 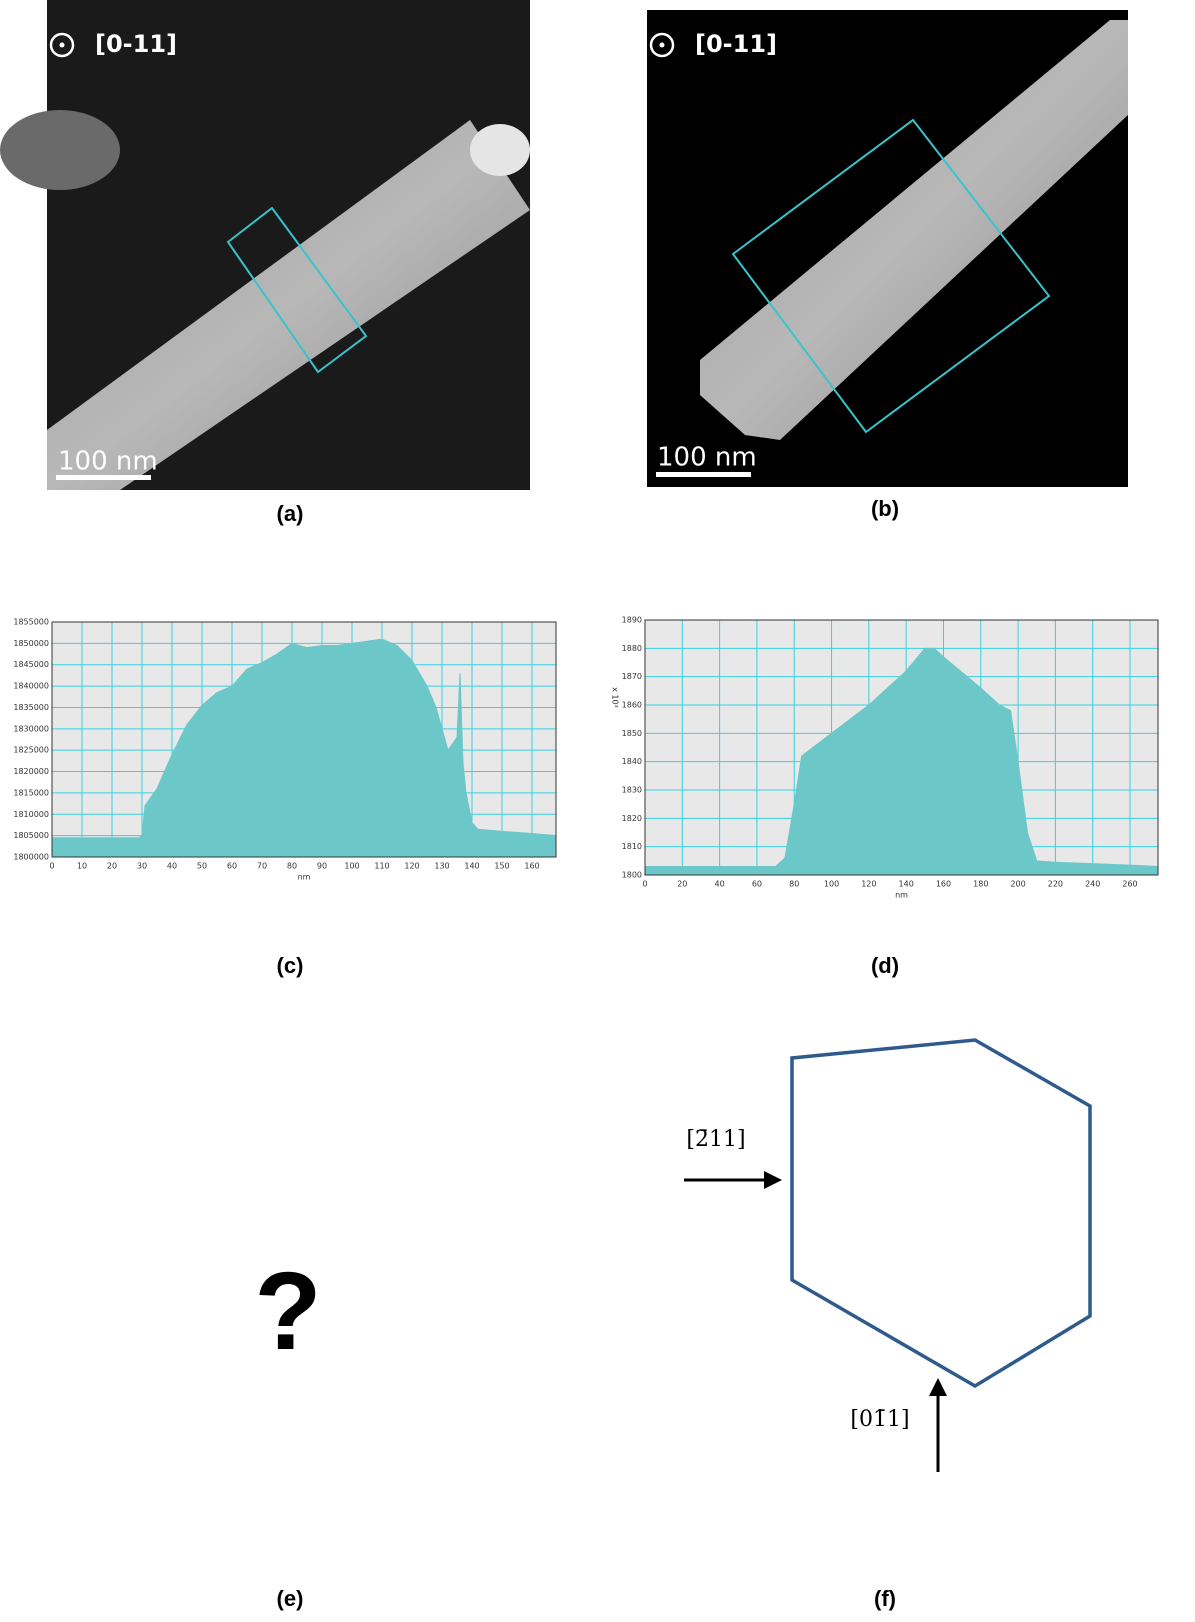 I want to click on caption: (e), so click(x=290, y=1598).